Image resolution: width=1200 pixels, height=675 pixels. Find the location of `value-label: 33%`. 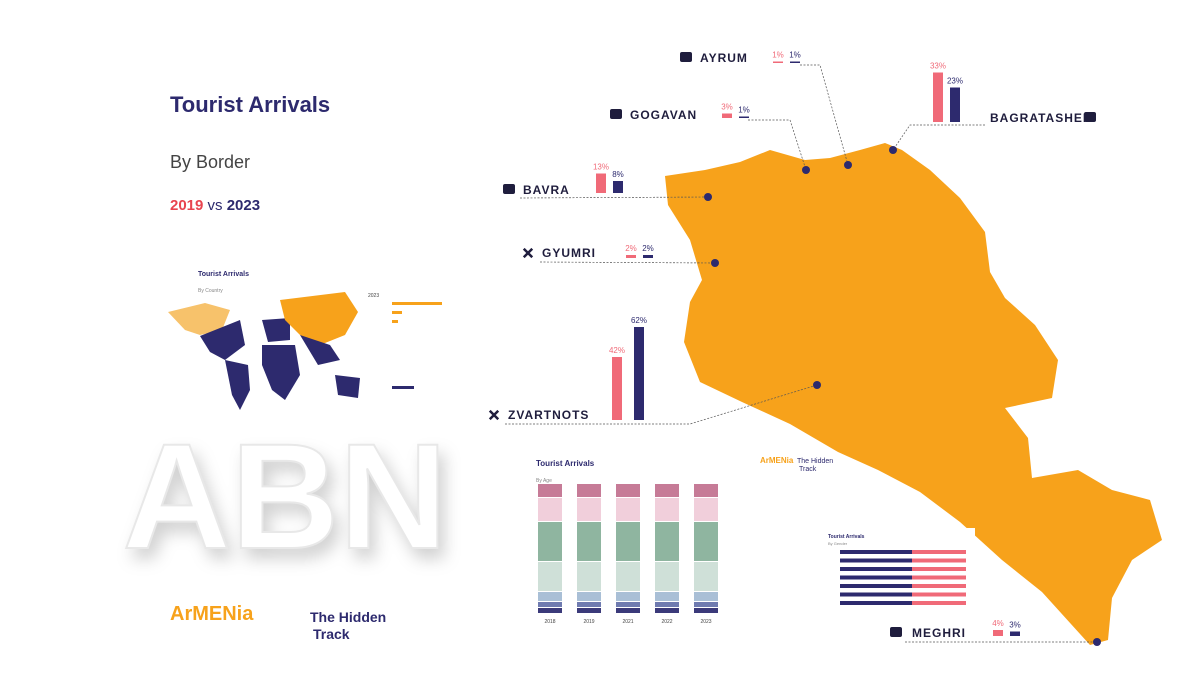

value-label: 33% is located at coordinates (938, 66).